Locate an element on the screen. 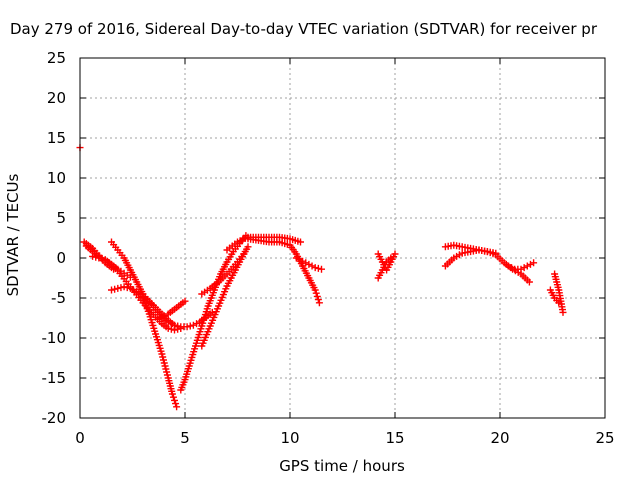 The image size is (640, 480). y-tick-label: 5 is located at coordinates (61, 218).